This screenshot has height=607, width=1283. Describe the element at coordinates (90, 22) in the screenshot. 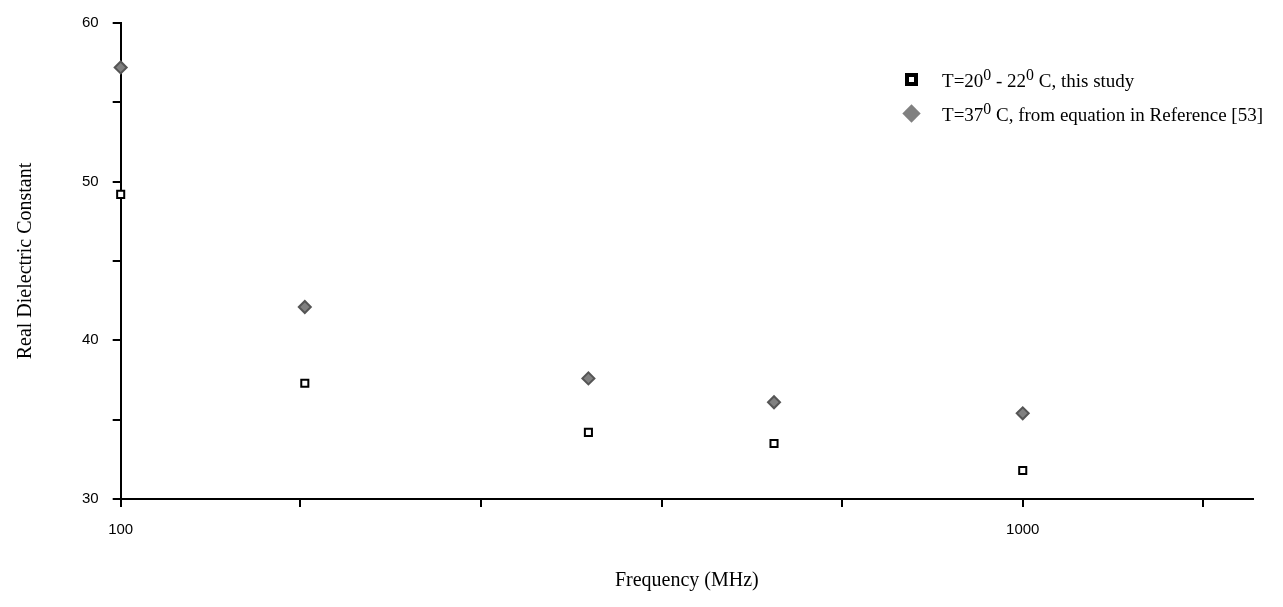

I see `y-tick-label: 60` at that location.